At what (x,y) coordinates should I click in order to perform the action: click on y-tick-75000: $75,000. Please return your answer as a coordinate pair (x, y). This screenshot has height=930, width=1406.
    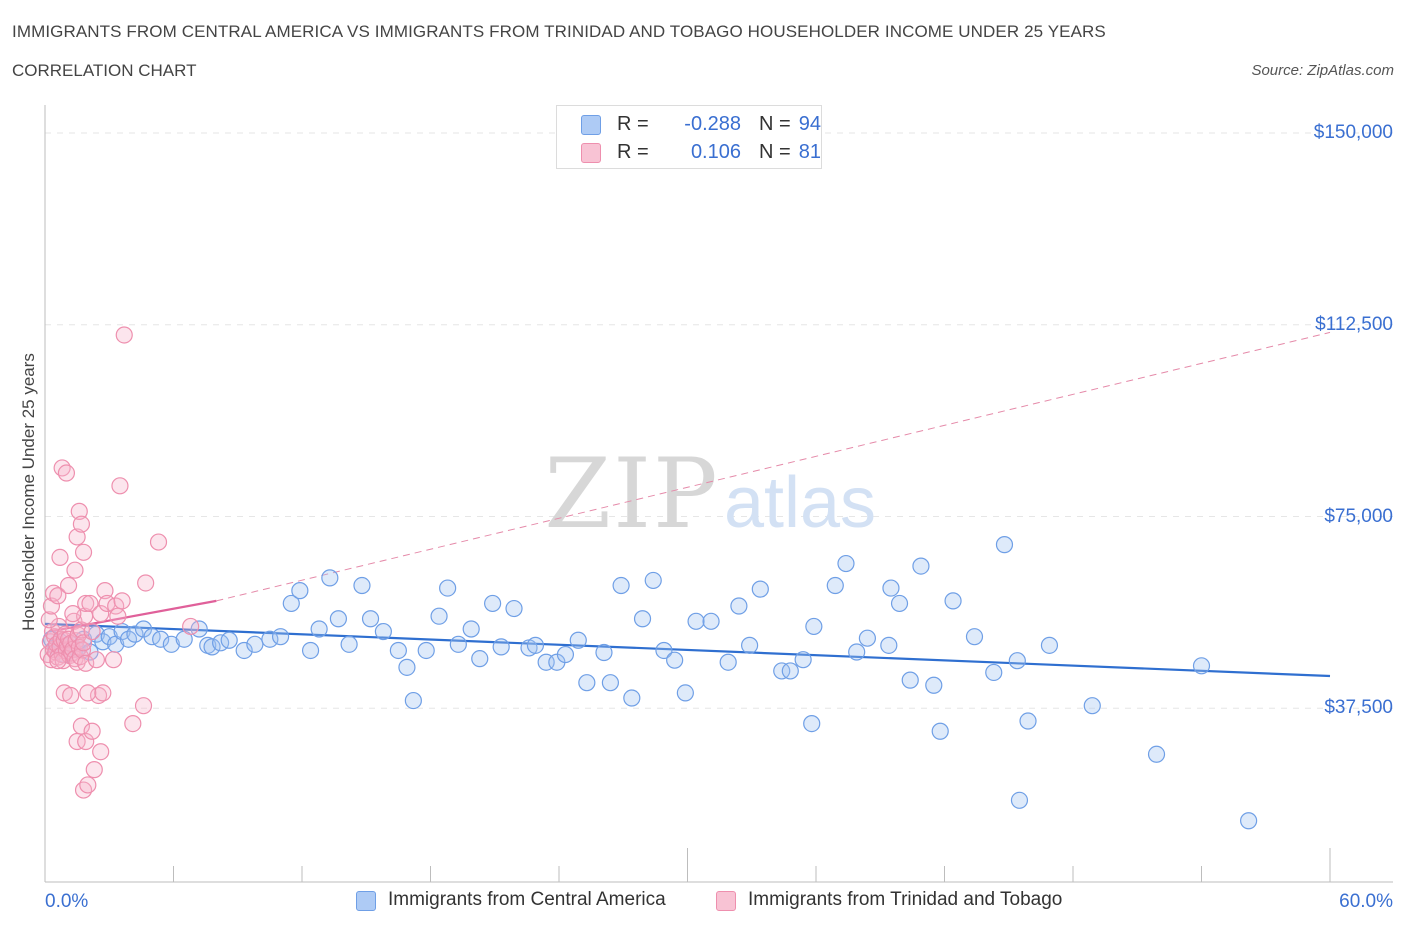
    Looking at the image, I should click on (1358, 516).